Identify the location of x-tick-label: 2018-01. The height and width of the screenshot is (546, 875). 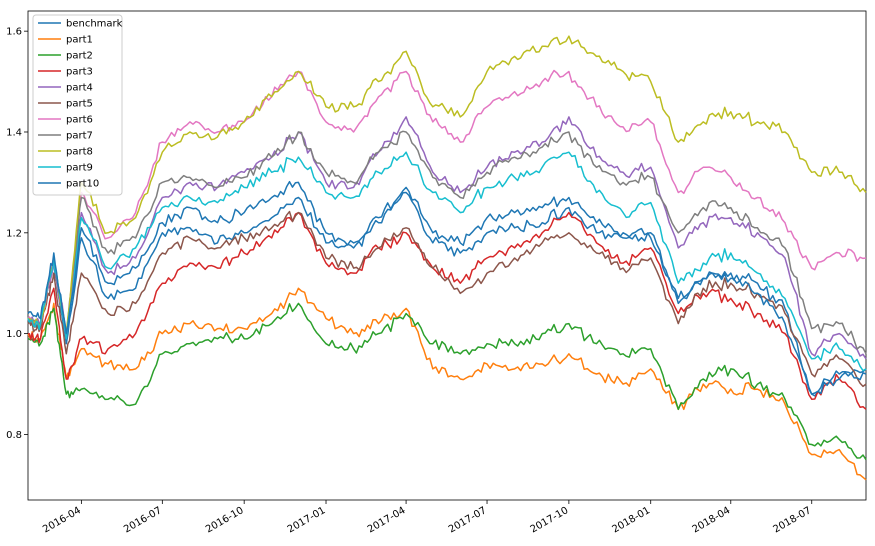
(632, 520).